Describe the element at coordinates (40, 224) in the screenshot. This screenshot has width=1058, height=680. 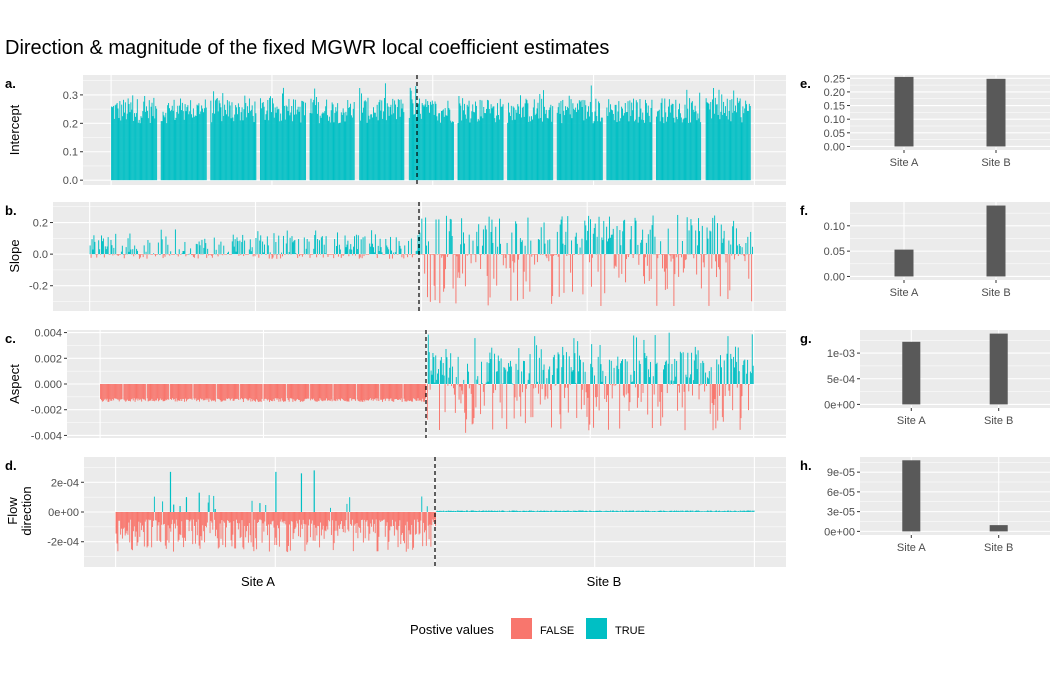
I see `y-tick-label: 0.2` at that location.